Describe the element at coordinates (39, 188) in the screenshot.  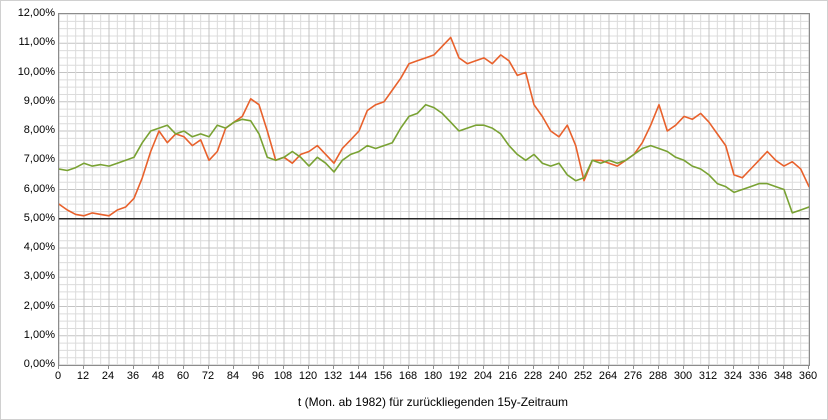
I see `y-tick-label: 6,00%` at that location.